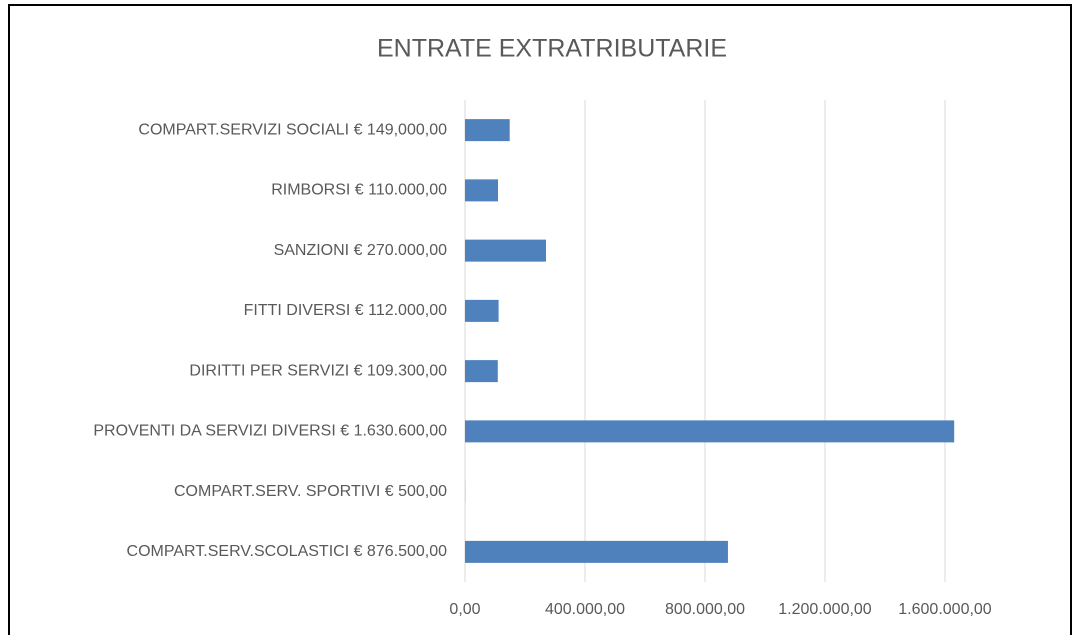 The height and width of the screenshot is (635, 1080). What do you see at coordinates (287, 551) in the screenshot?
I see `y-tick-label: COMPART.SERV.SCOLASTICI € 876.500,00` at bounding box center [287, 551].